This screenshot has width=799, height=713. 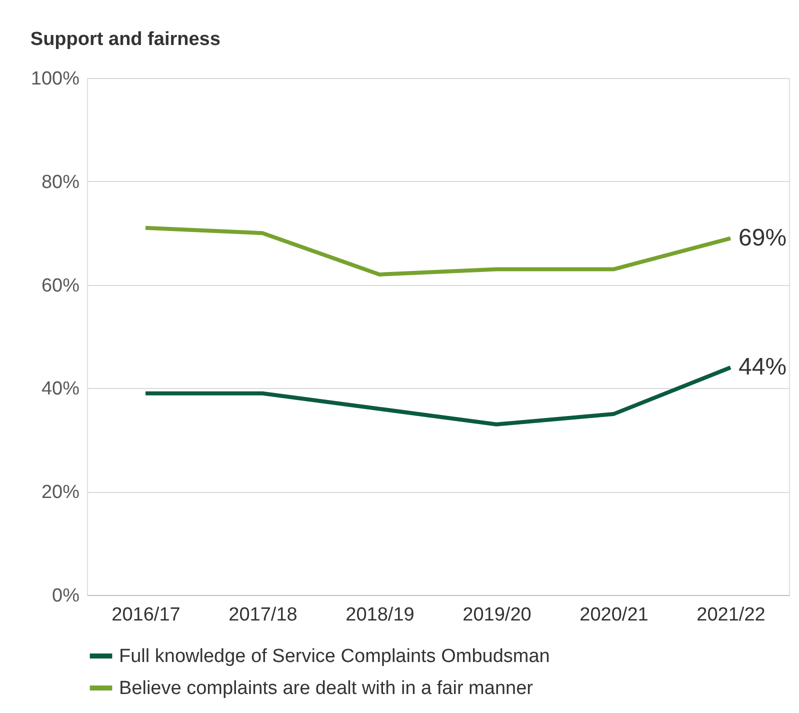 I want to click on y-tick-label: 60%, so click(x=60, y=285).